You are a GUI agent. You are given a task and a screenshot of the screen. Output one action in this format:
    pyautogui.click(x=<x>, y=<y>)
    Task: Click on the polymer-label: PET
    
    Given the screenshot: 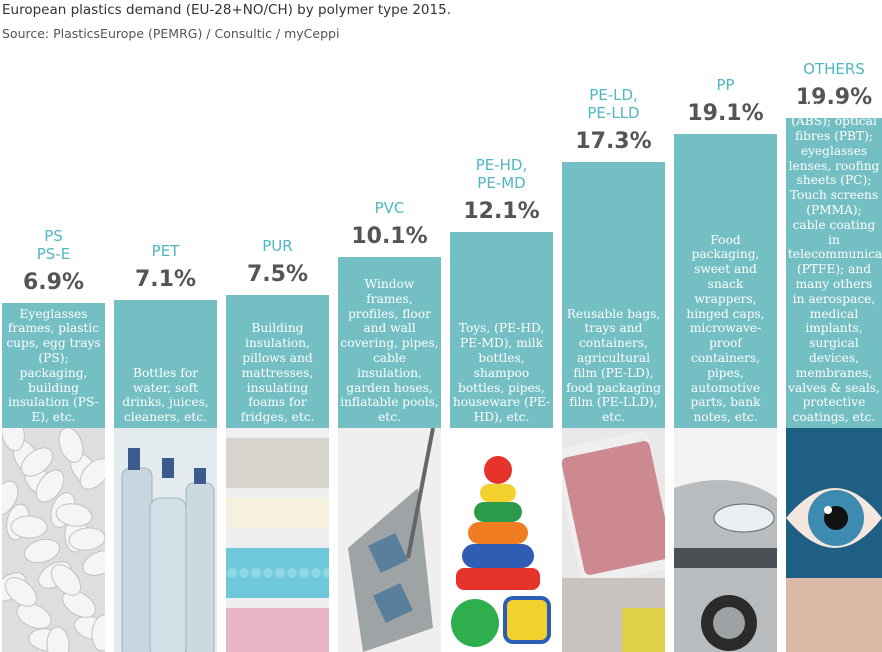 What is the action you would take?
    pyautogui.click(x=165, y=251)
    